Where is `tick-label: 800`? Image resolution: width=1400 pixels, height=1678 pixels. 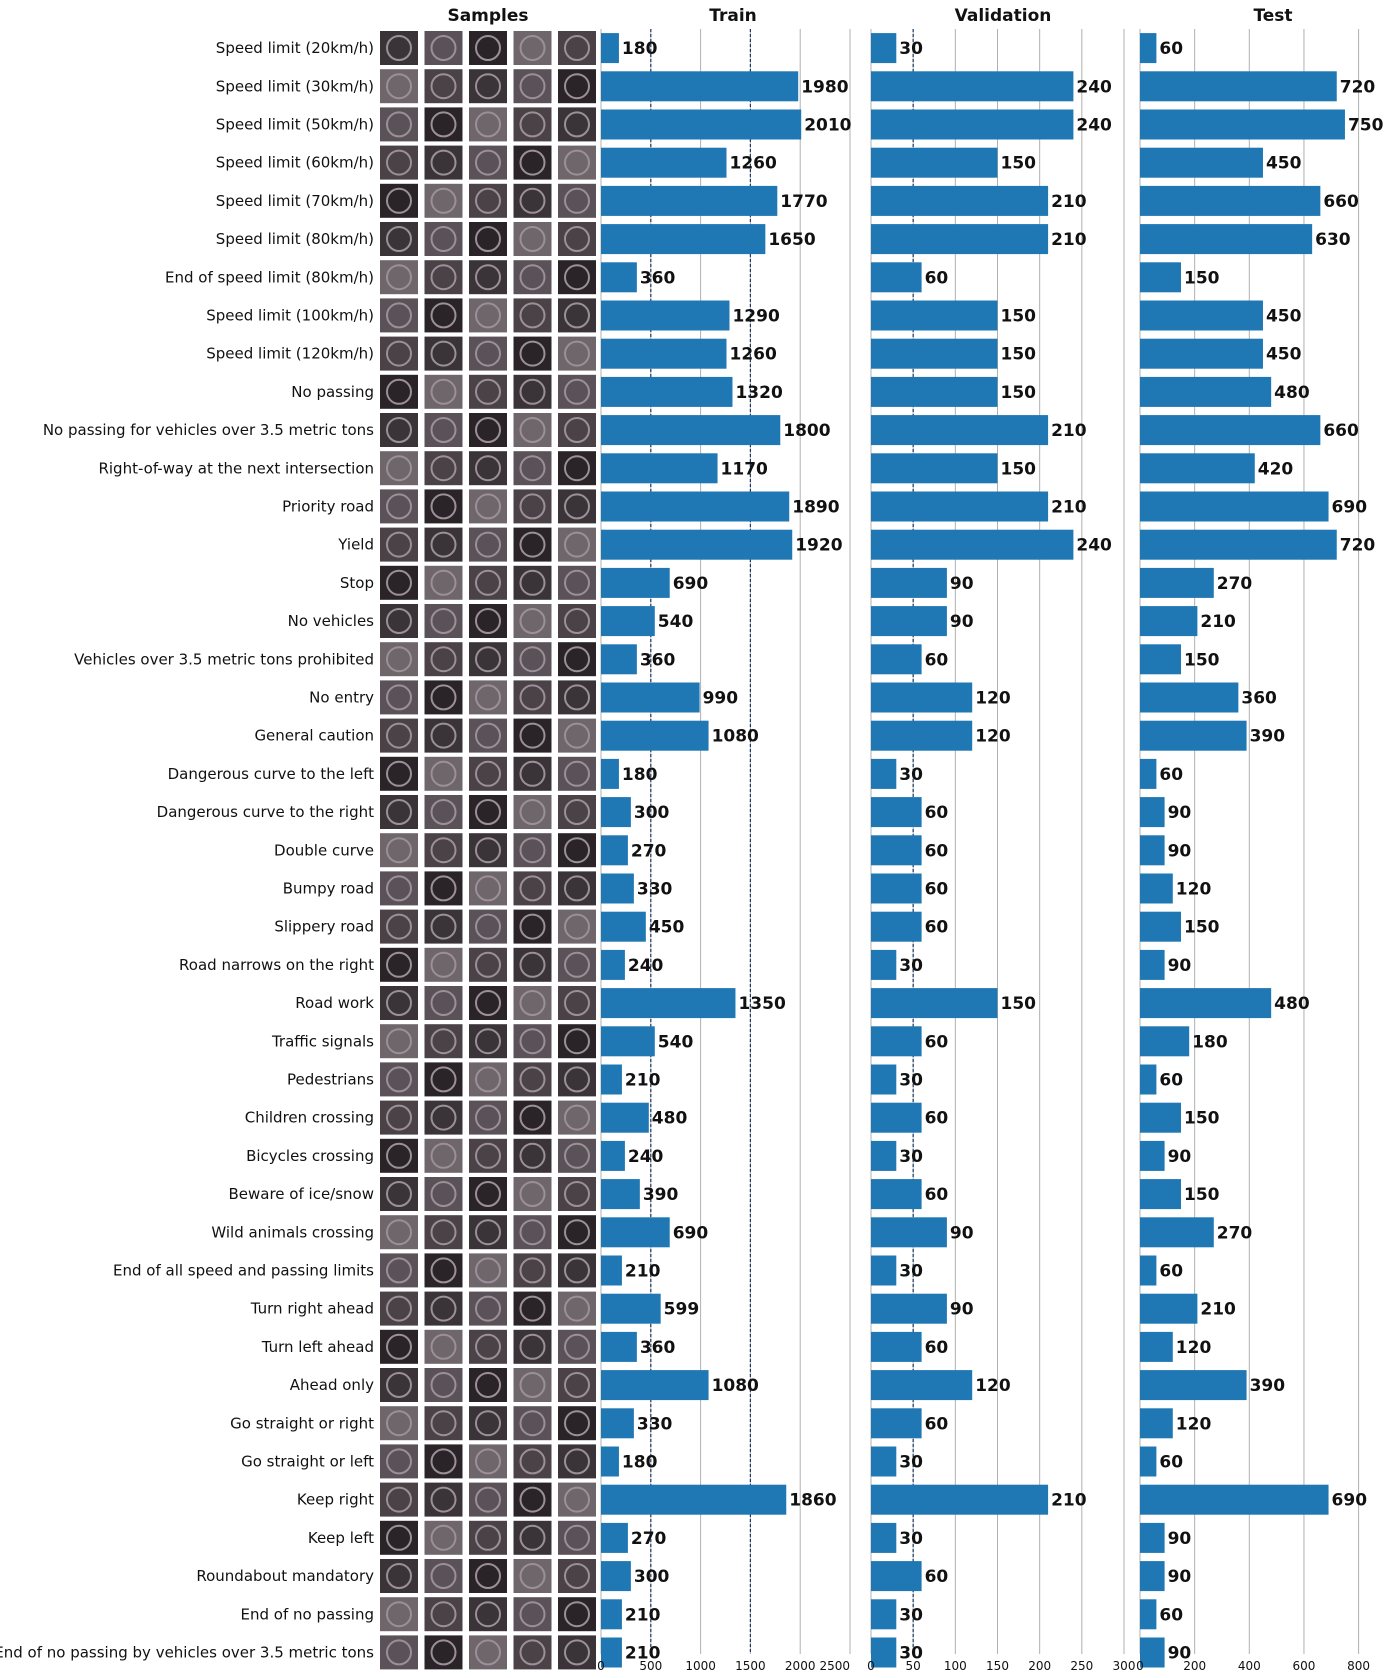 tick-label: 800 is located at coordinates (1358, 1666).